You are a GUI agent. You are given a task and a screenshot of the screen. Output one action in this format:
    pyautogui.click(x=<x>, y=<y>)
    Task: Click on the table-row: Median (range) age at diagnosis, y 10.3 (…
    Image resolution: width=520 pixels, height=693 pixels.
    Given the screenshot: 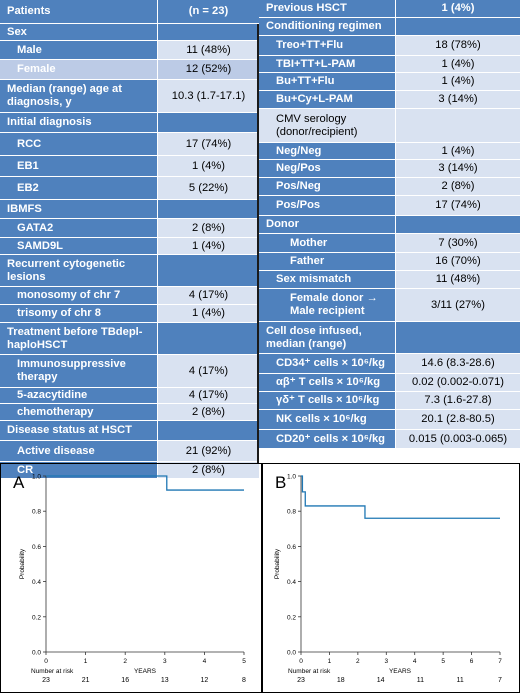 What is the action you would take?
    pyautogui.click(x=129, y=96)
    